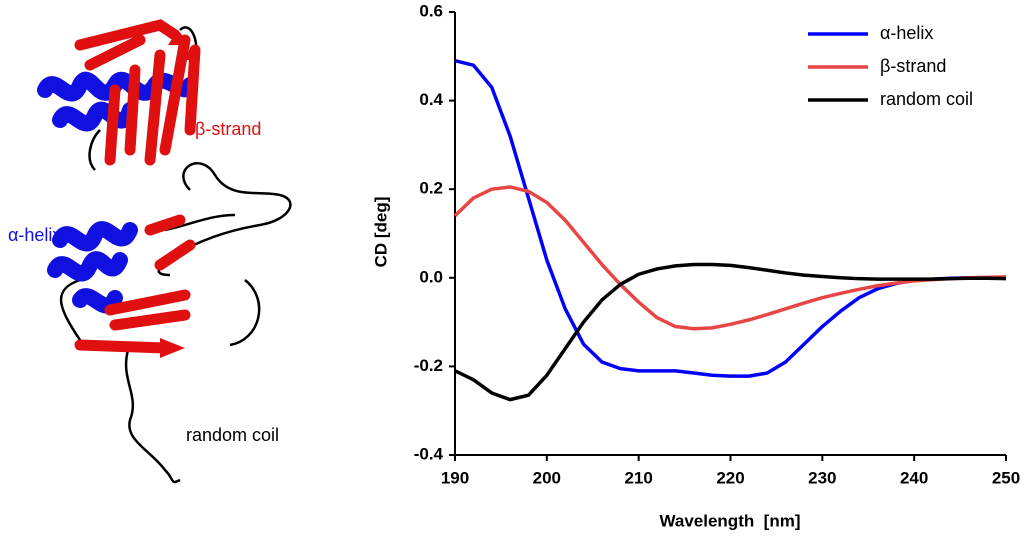 The height and width of the screenshot is (544, 1030). What do you see at coordinates (431, 276) in the screenshot?
I see `y-tick-label: 0.0` at bounding box center [431, 276].